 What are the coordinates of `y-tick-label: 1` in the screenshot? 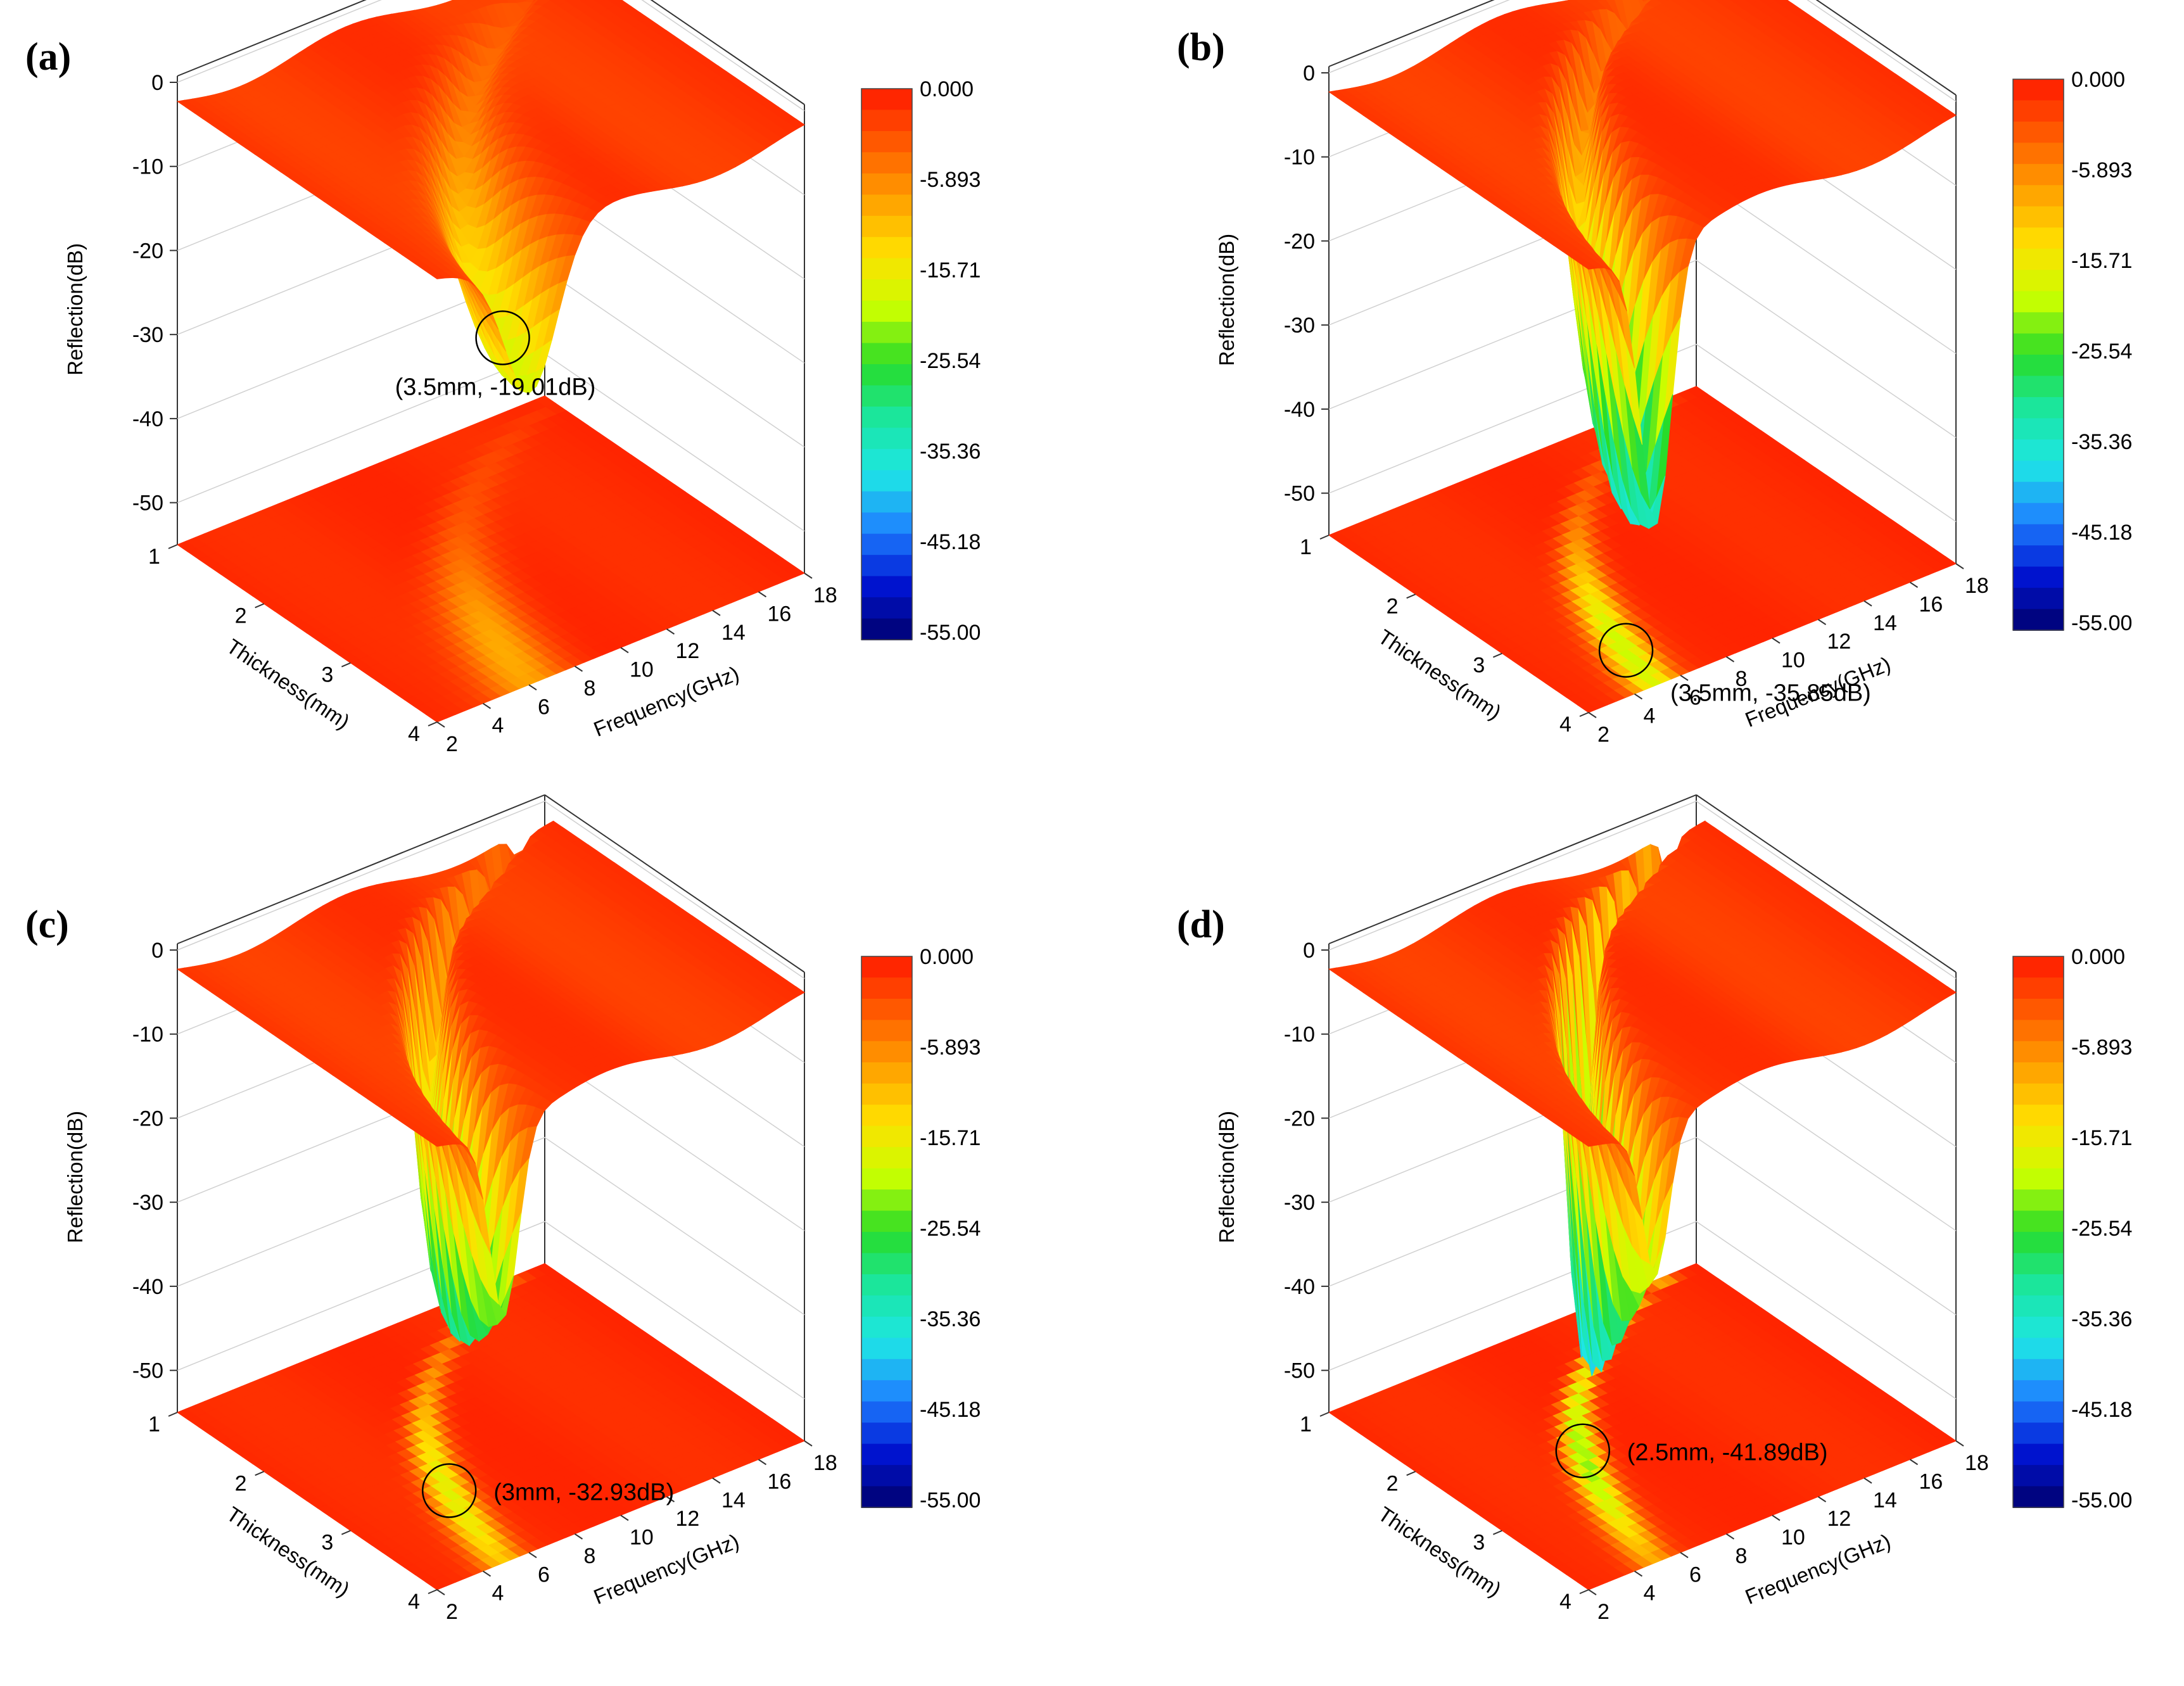 It's located at (1306, 547).